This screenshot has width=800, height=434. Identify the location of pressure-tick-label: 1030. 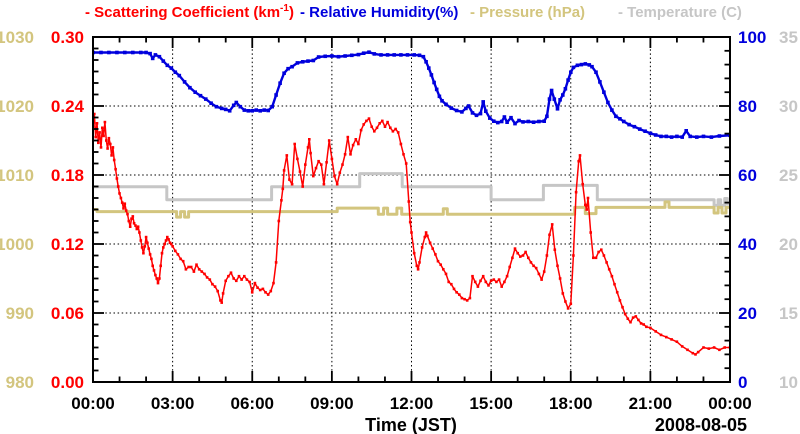
(17, 37).